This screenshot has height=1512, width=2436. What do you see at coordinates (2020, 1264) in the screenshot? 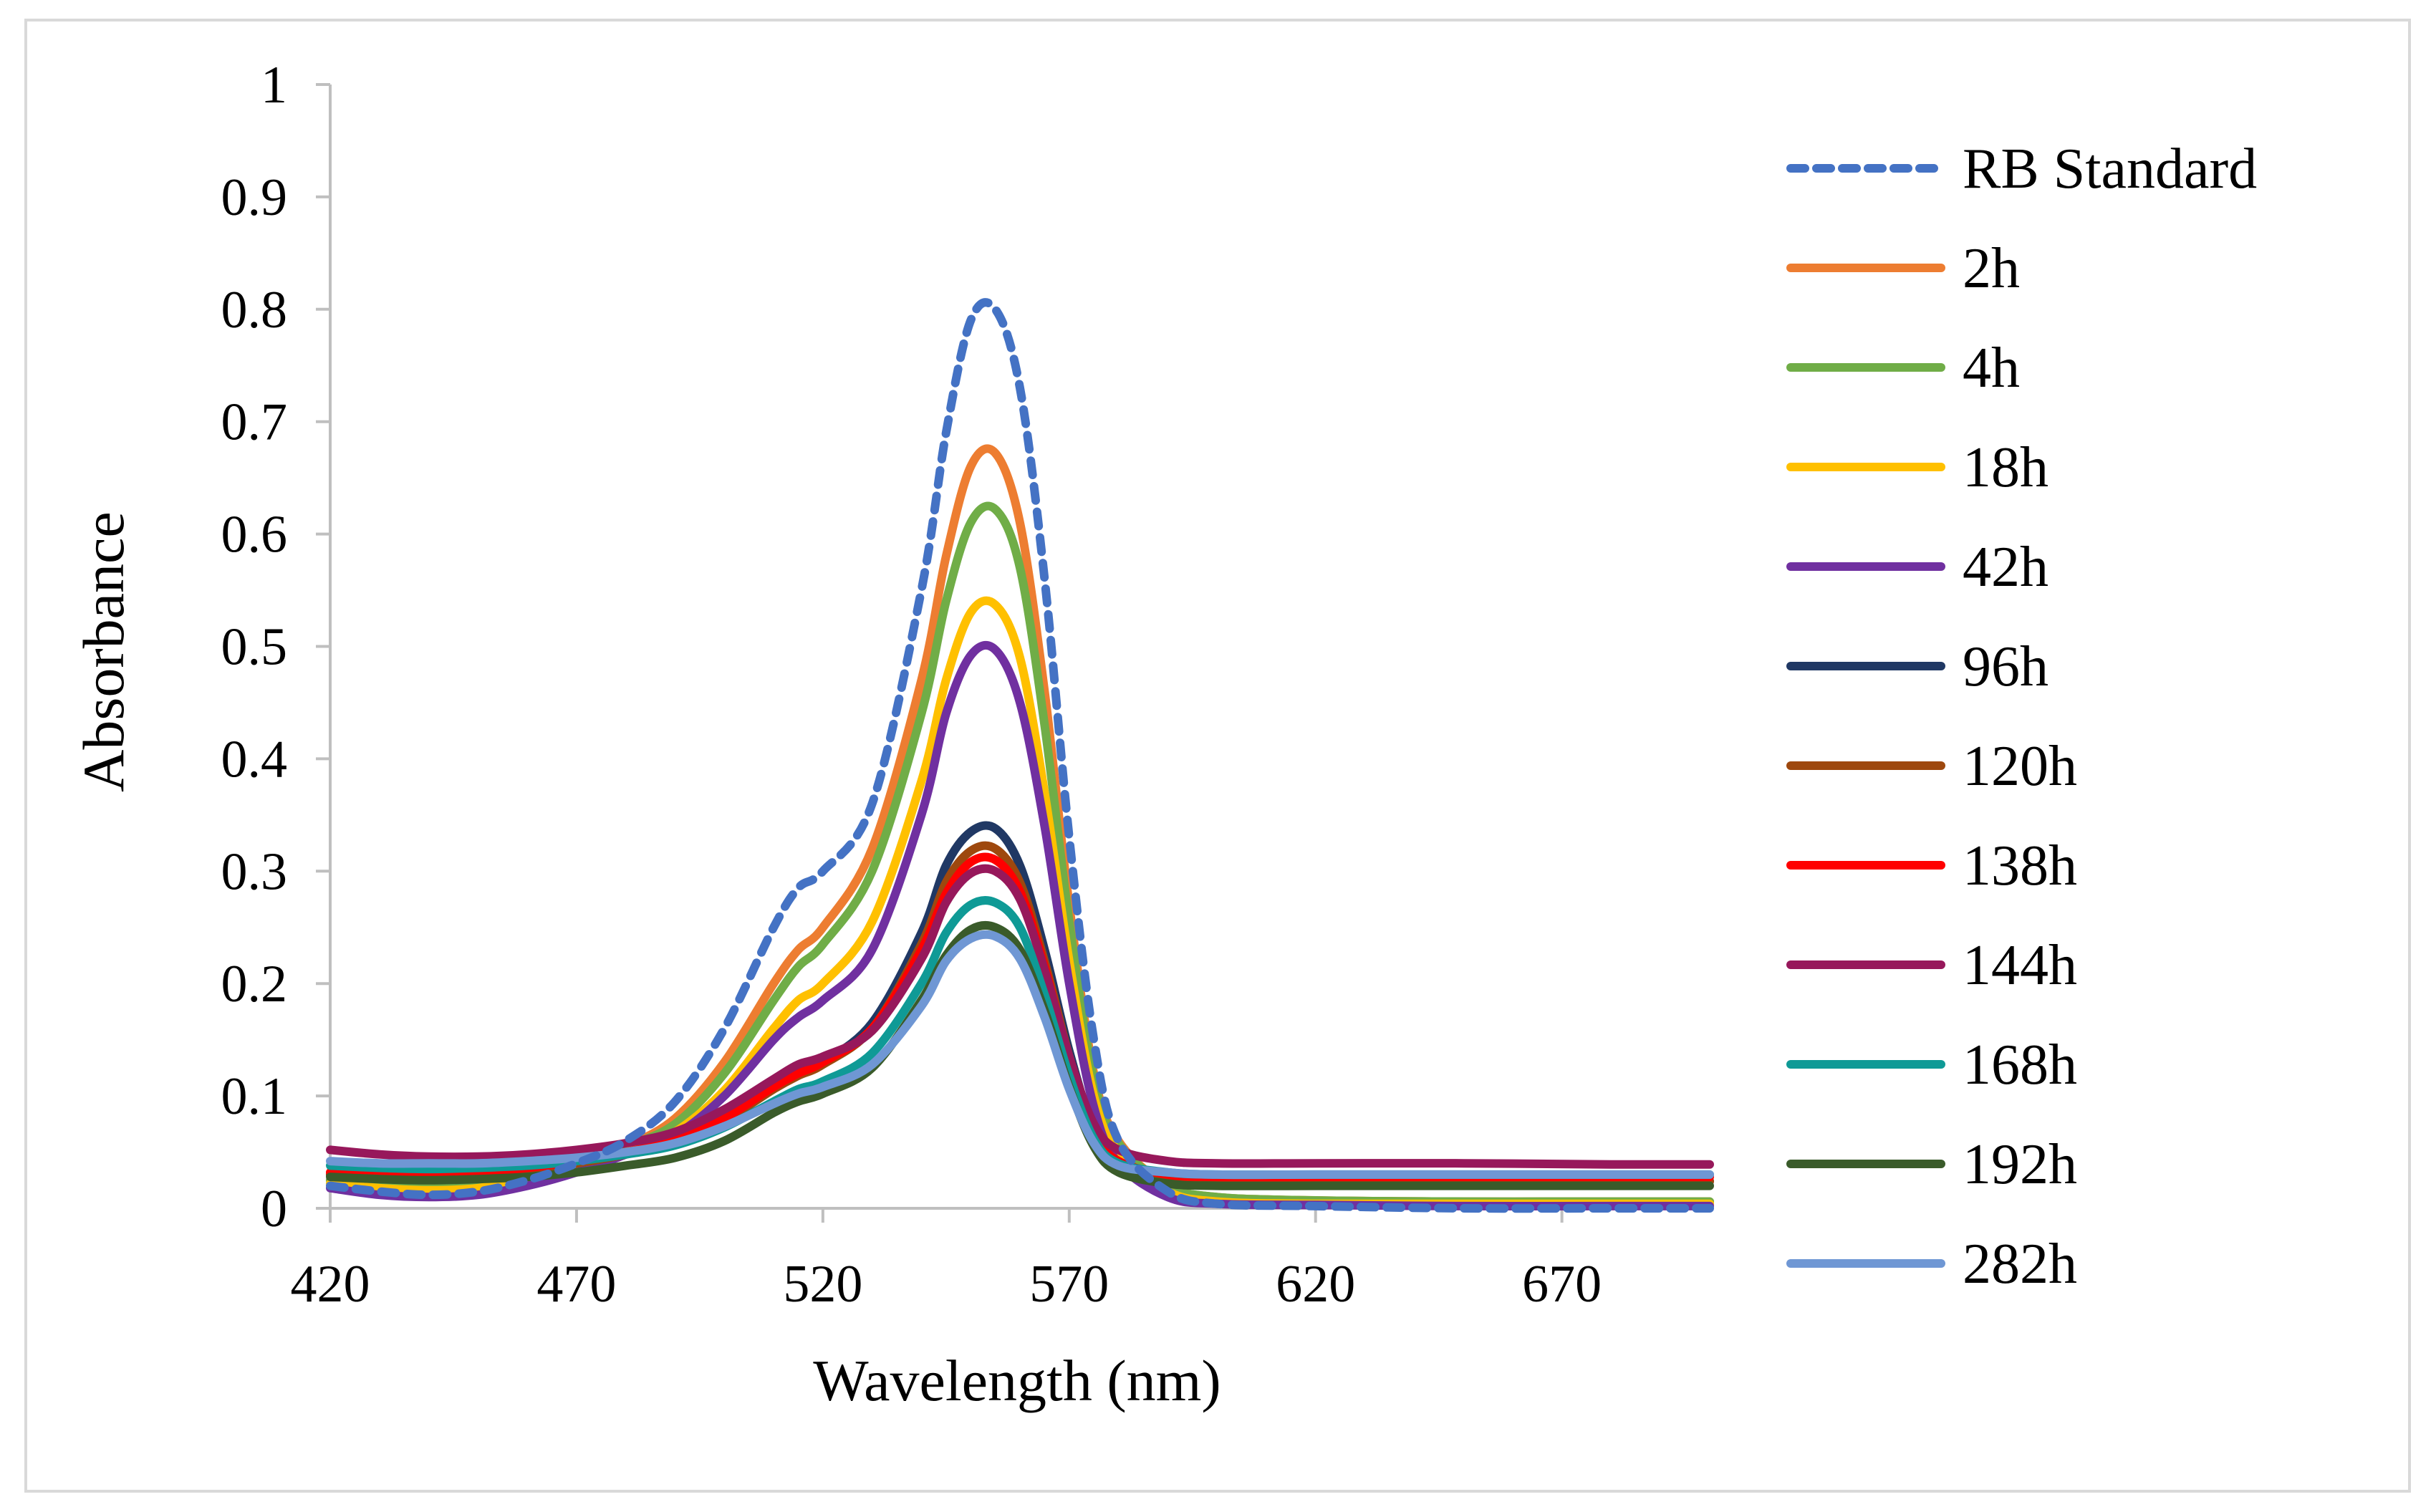
I see `legend-label-282h: 282h` at bounding box center [2020, 1264].